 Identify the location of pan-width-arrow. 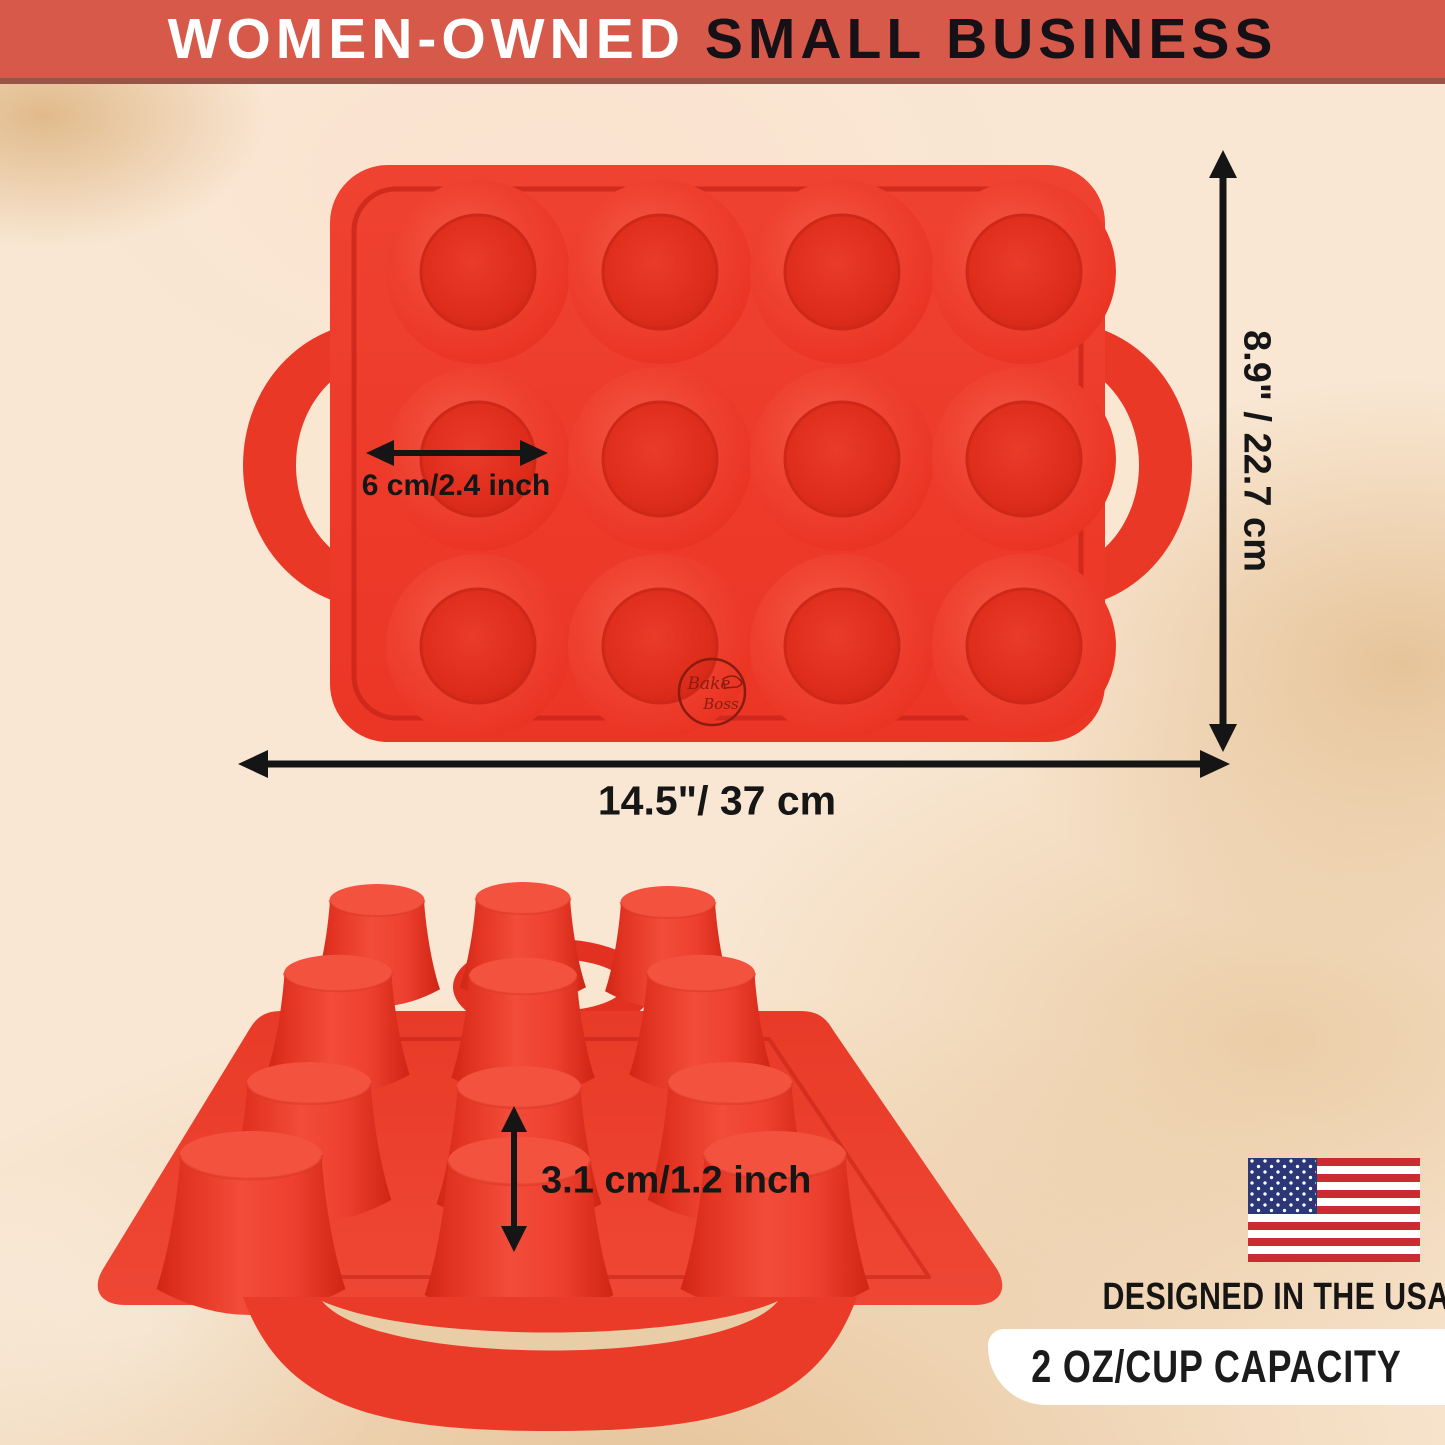
(734, 764).